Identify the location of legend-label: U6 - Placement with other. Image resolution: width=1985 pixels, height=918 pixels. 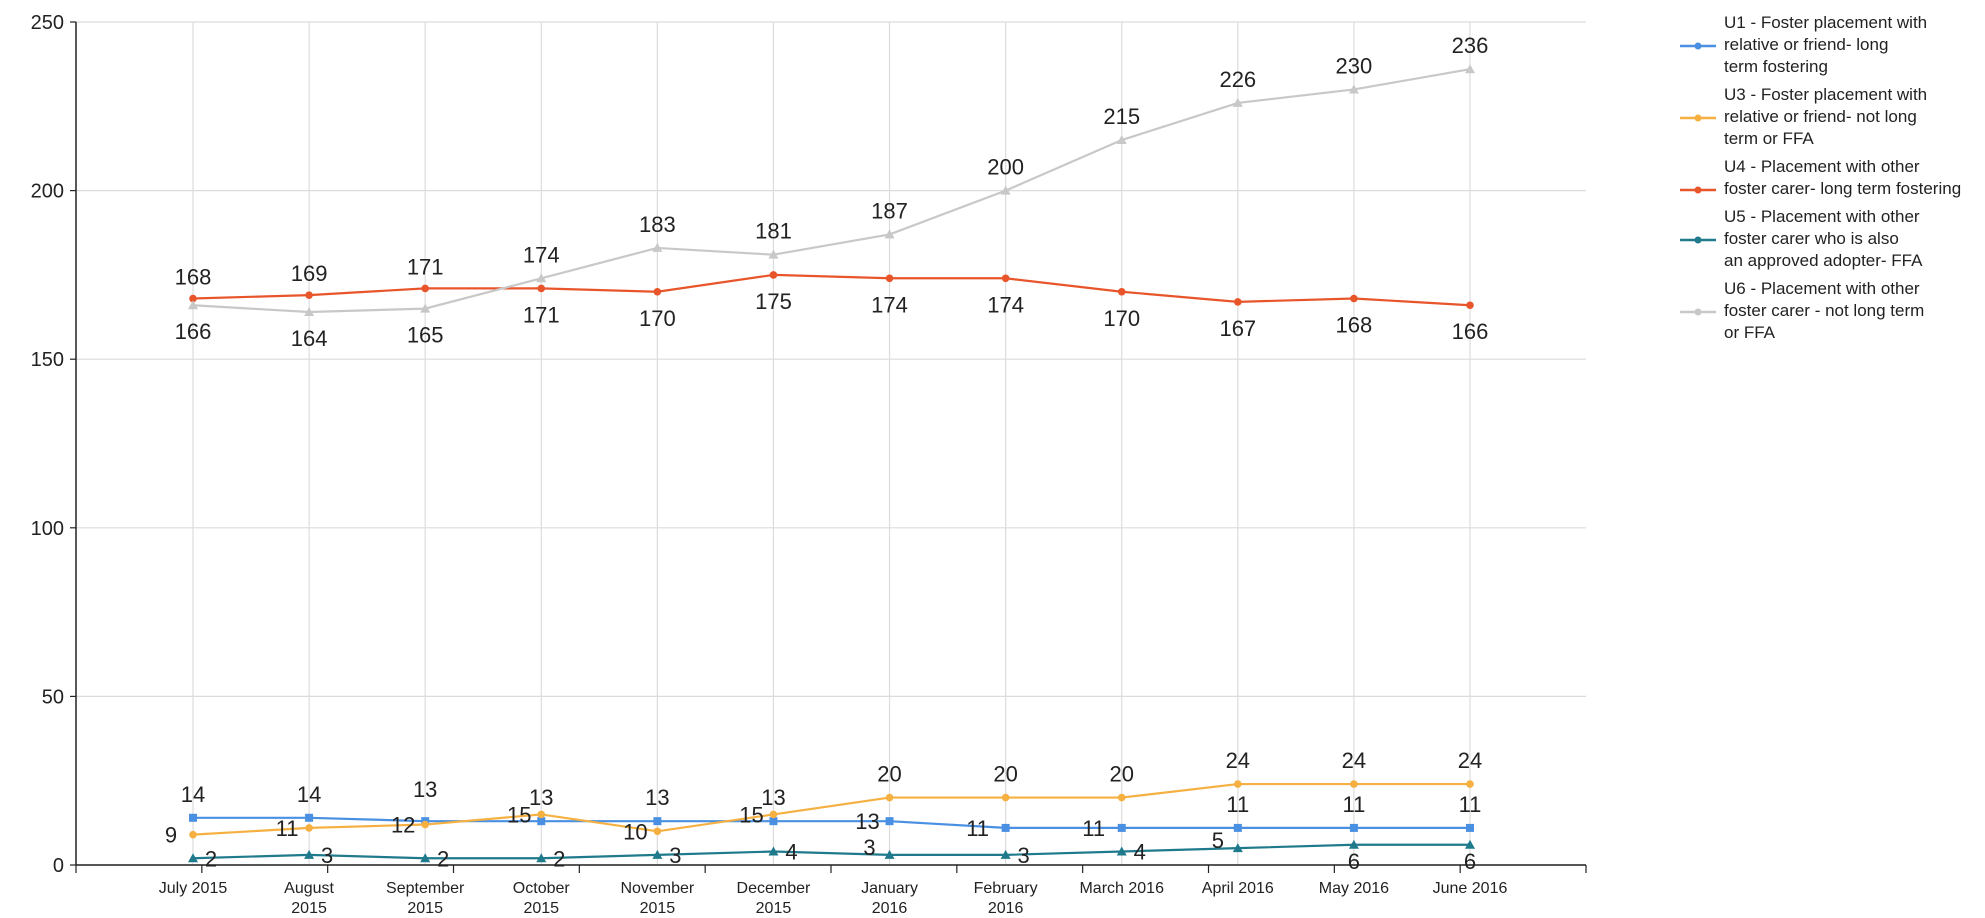
(1822, 288).